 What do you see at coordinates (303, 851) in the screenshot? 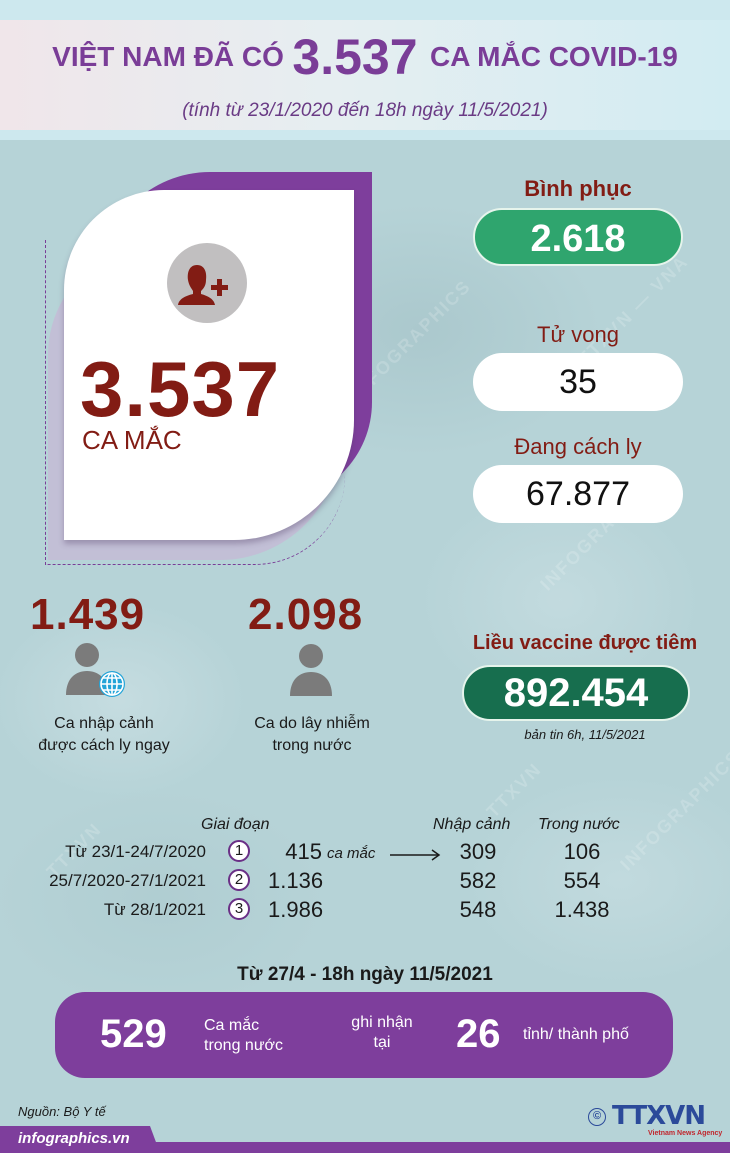
I see `phase-total: 415` at bounding box center [303, 851].